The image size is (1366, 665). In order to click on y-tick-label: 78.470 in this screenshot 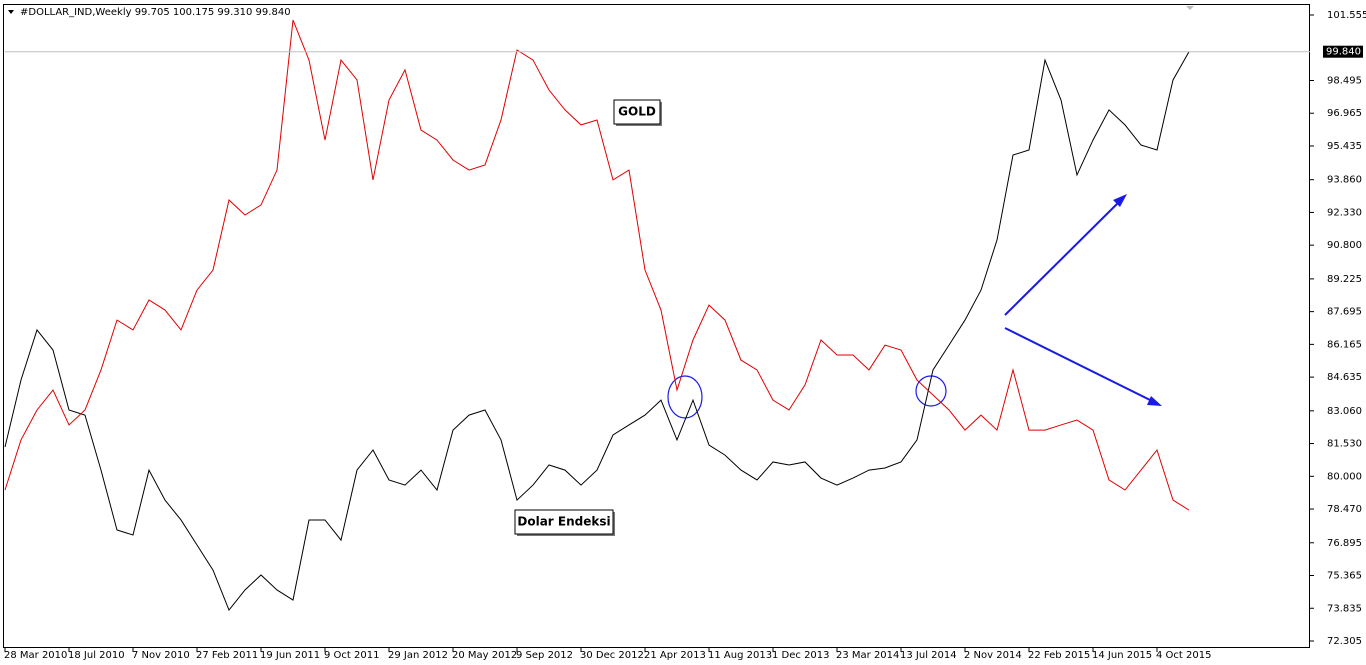, I will do `click(1344, 509)`.